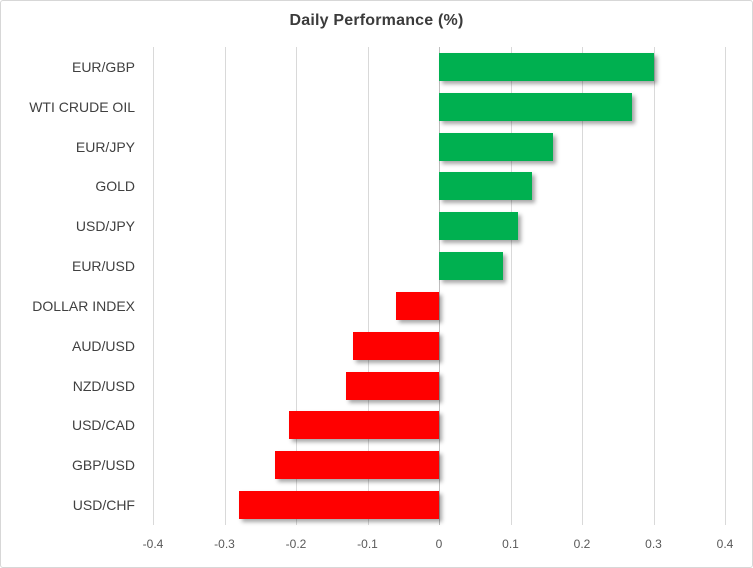  What do you see at coordinates (103, 345) in the screenshot?
I see `category-label-aud-usd: AUD/USD` at bounding box center [103, 345].